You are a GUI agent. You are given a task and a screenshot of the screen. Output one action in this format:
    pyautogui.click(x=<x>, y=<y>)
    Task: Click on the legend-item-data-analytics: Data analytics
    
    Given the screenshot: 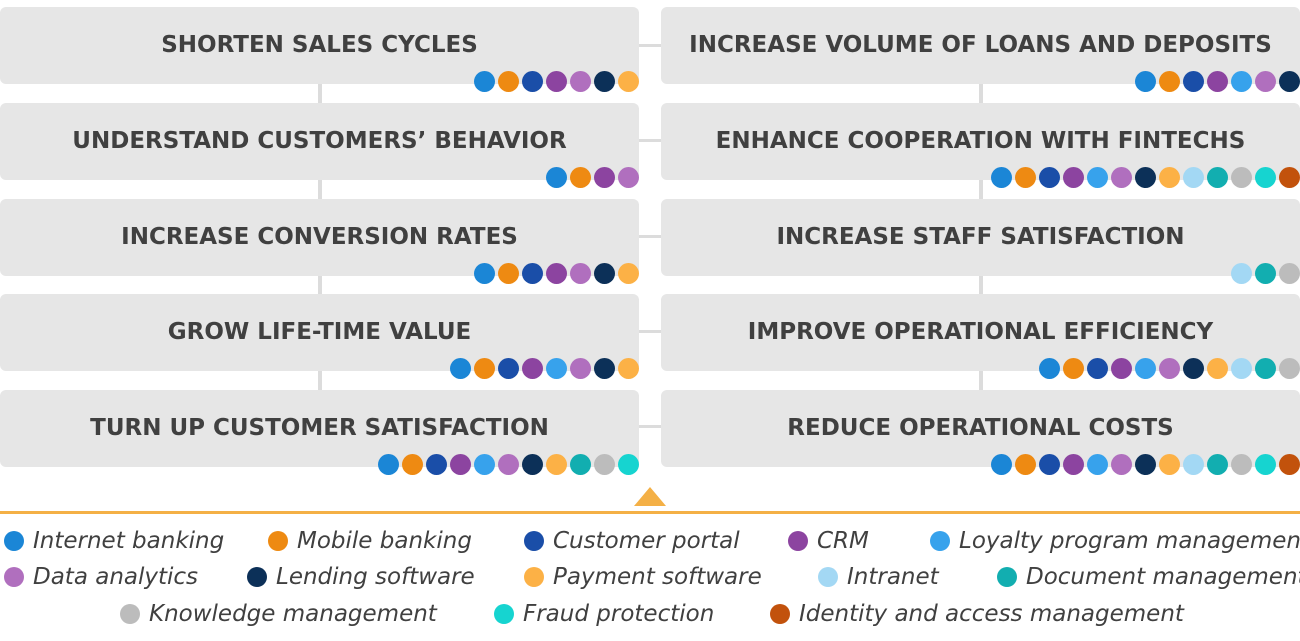 What is the action you would take?
    pyautogui.click(x=101, y=577)
    